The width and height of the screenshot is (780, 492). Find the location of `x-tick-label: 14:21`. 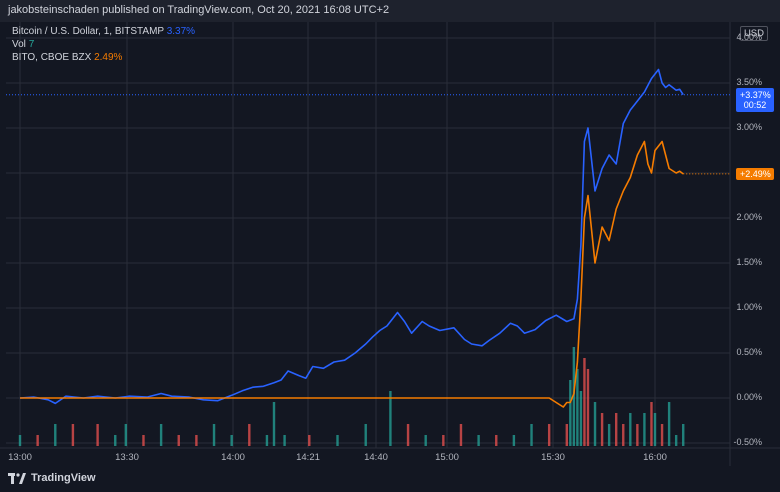

x-tick-label: 14:21 is located at coordinates (308, 457).